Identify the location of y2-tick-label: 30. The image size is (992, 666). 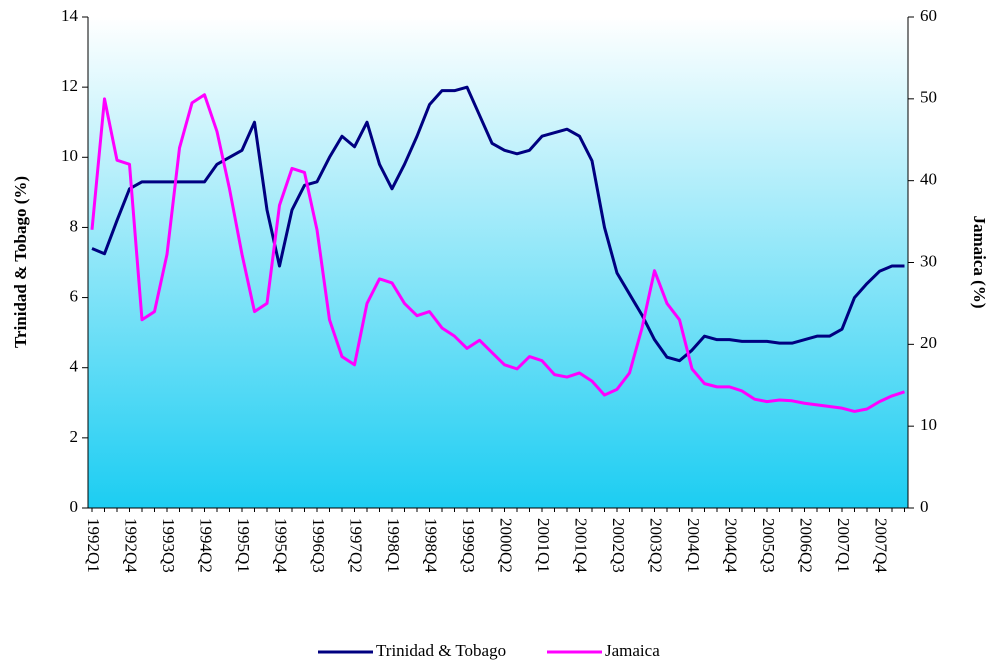
(928, 260).